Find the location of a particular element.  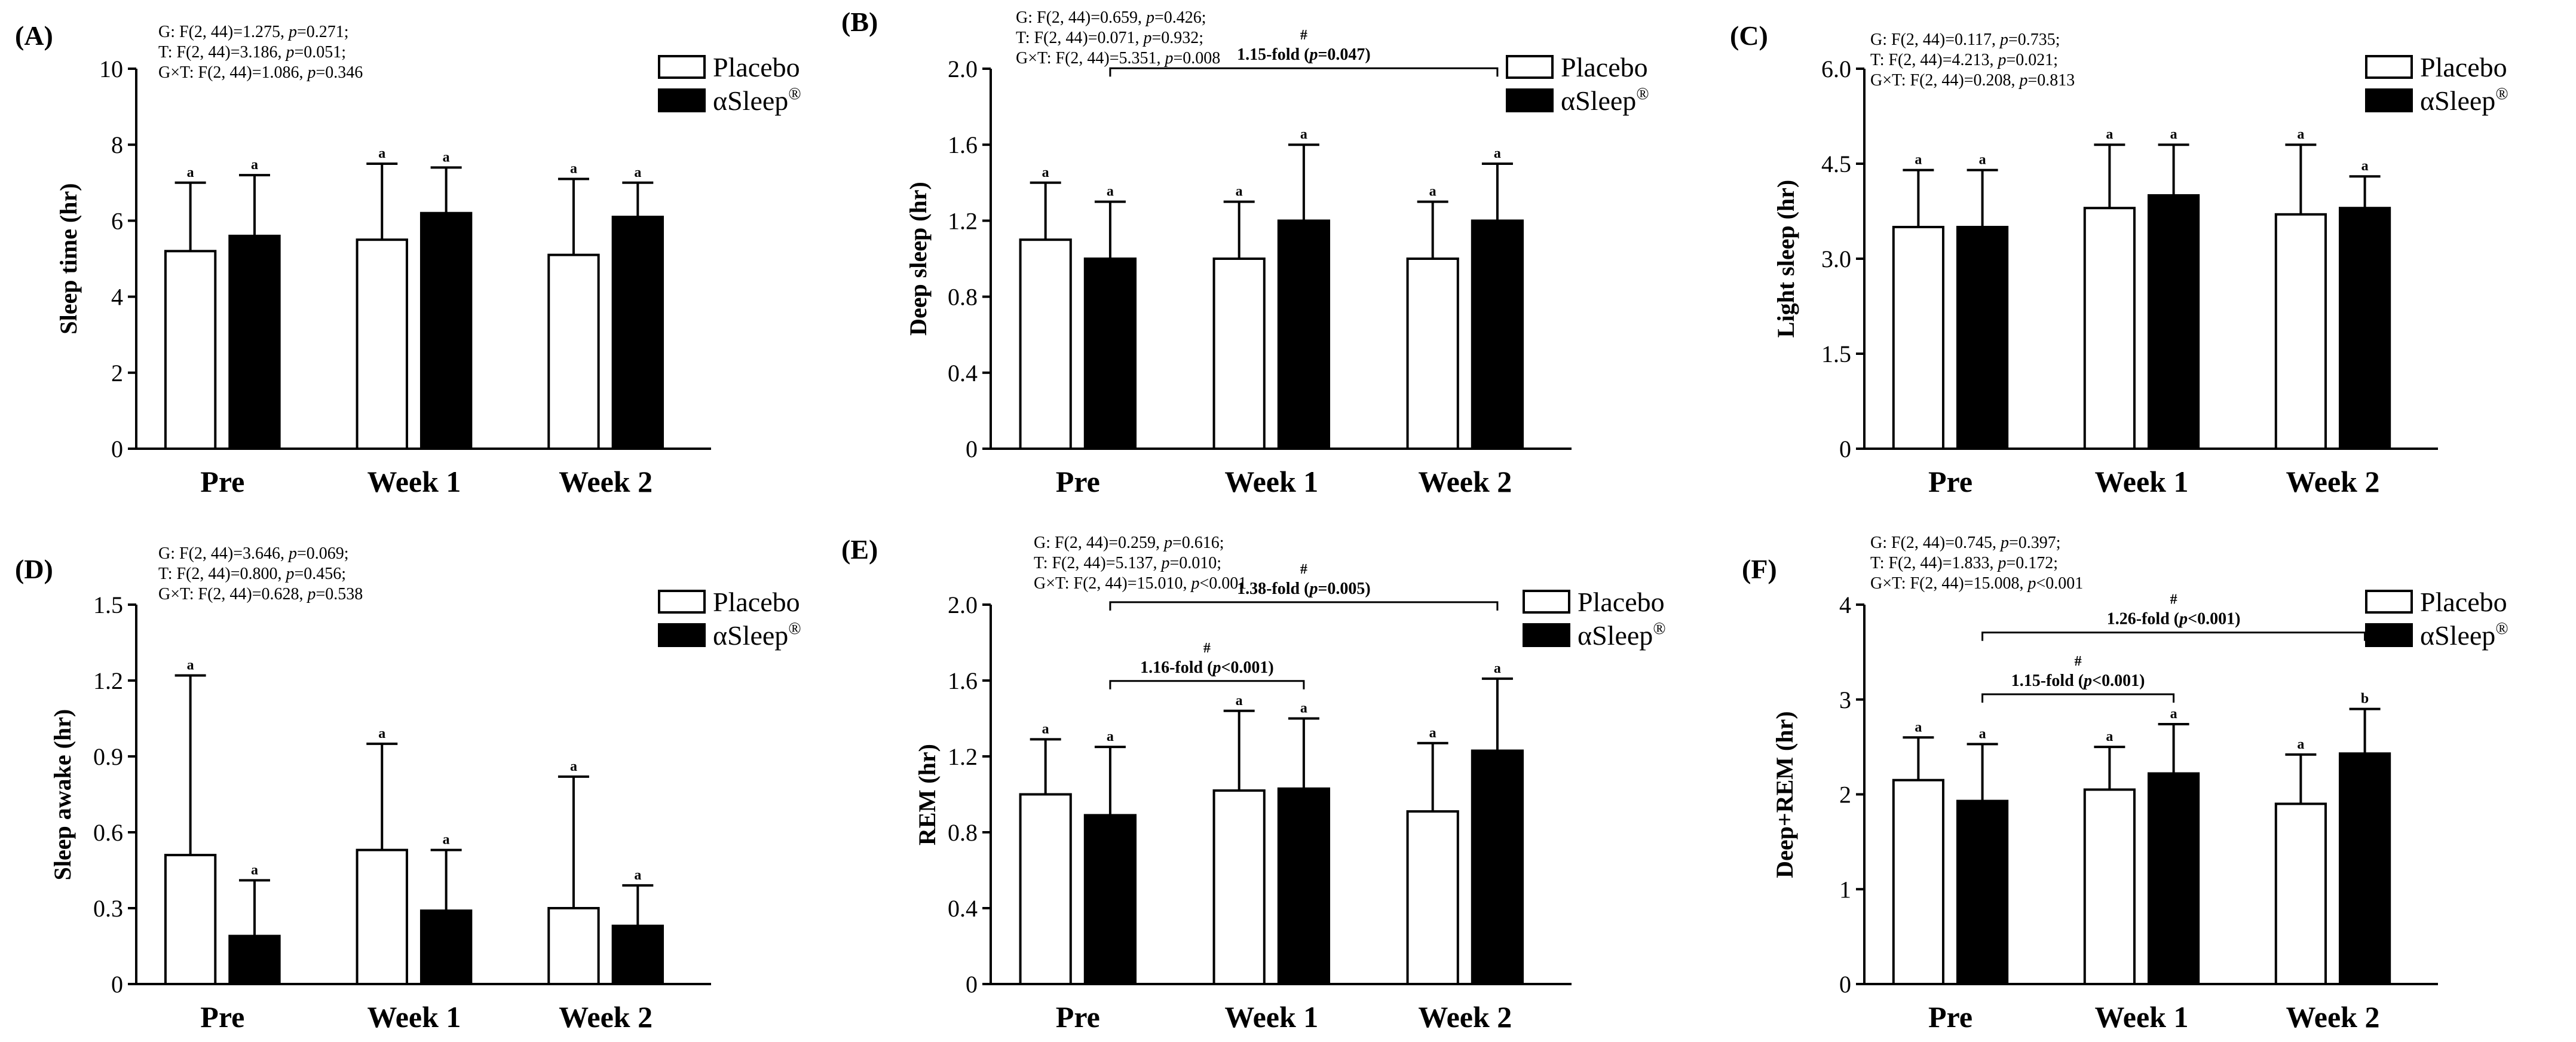

stat-label: T: F(2, 44)=3.186, is located at coordinates (222, 53).